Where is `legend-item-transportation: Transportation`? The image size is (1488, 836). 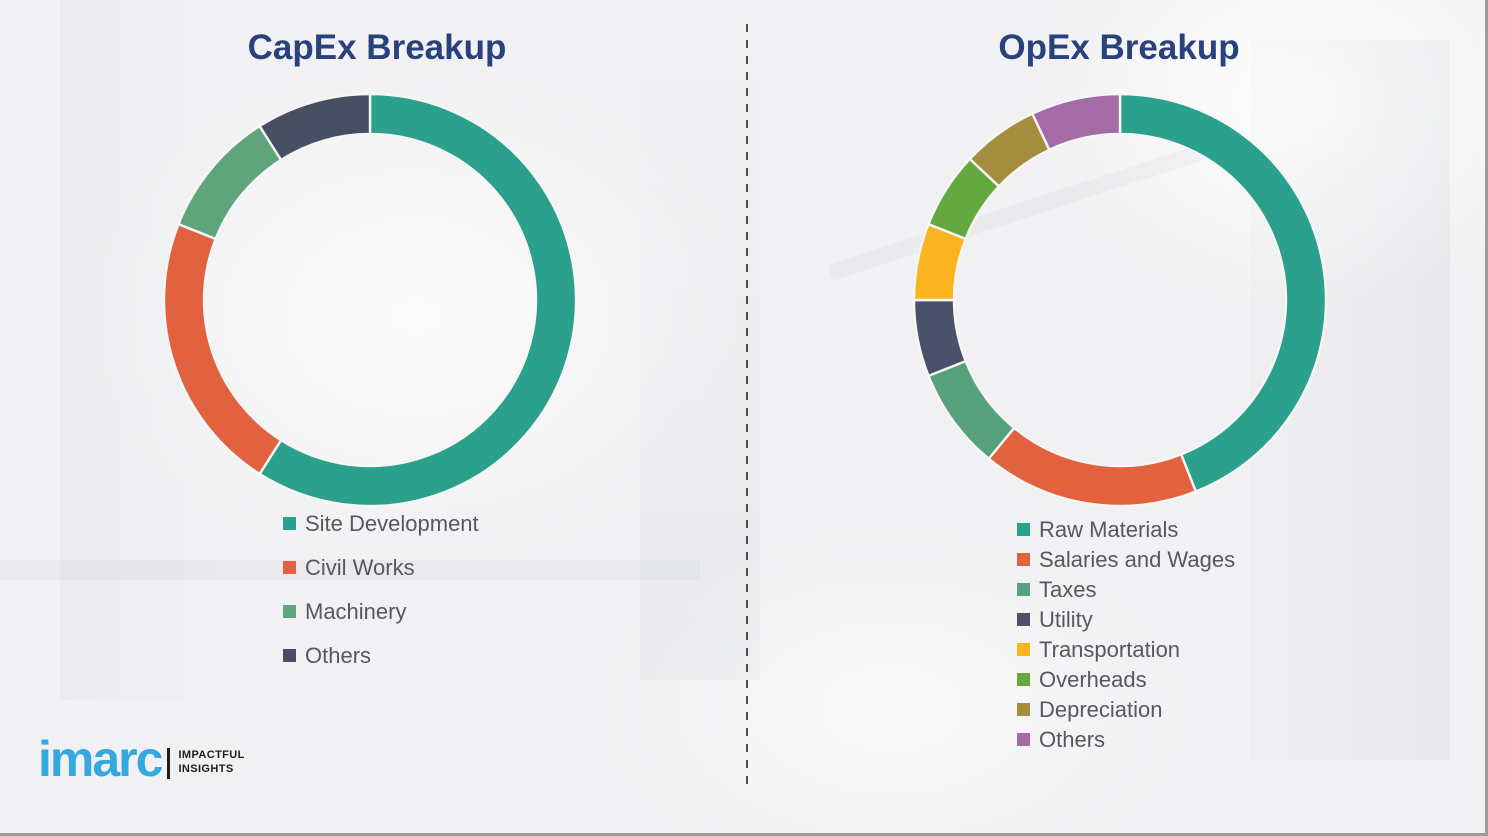 legend-item-transportation: Transportation is located at coordinates (1126, 649).